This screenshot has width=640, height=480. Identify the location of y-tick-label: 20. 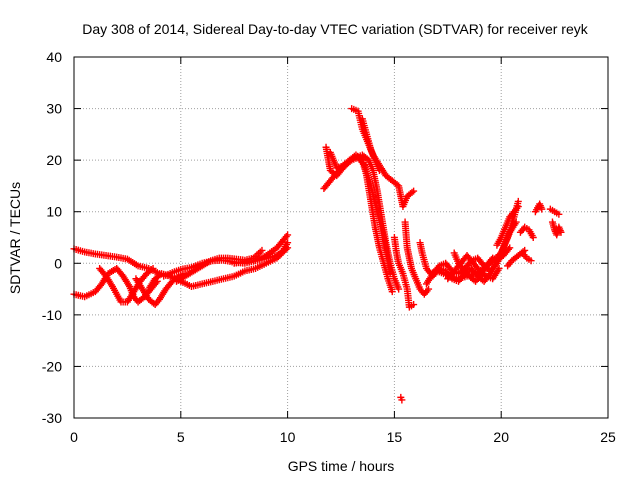
(54, 160).